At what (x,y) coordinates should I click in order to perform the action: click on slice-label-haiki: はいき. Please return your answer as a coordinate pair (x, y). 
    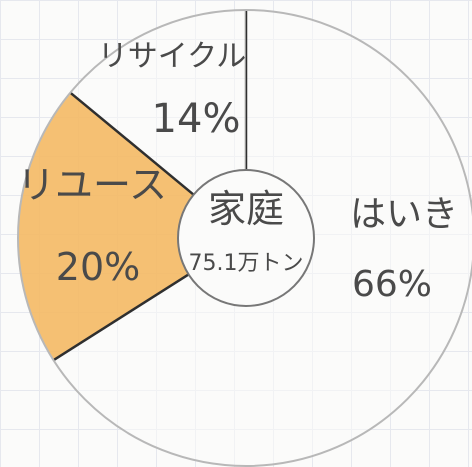
    Looking at the image, I should click on (404, 214).